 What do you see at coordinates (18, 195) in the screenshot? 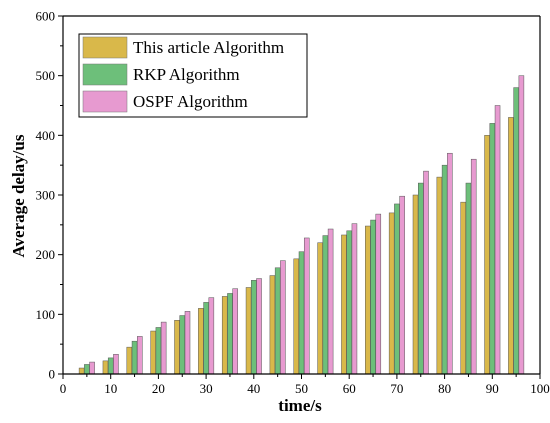
I see `y-axis-title: Average delay/us` at bounding box center [18, 195].